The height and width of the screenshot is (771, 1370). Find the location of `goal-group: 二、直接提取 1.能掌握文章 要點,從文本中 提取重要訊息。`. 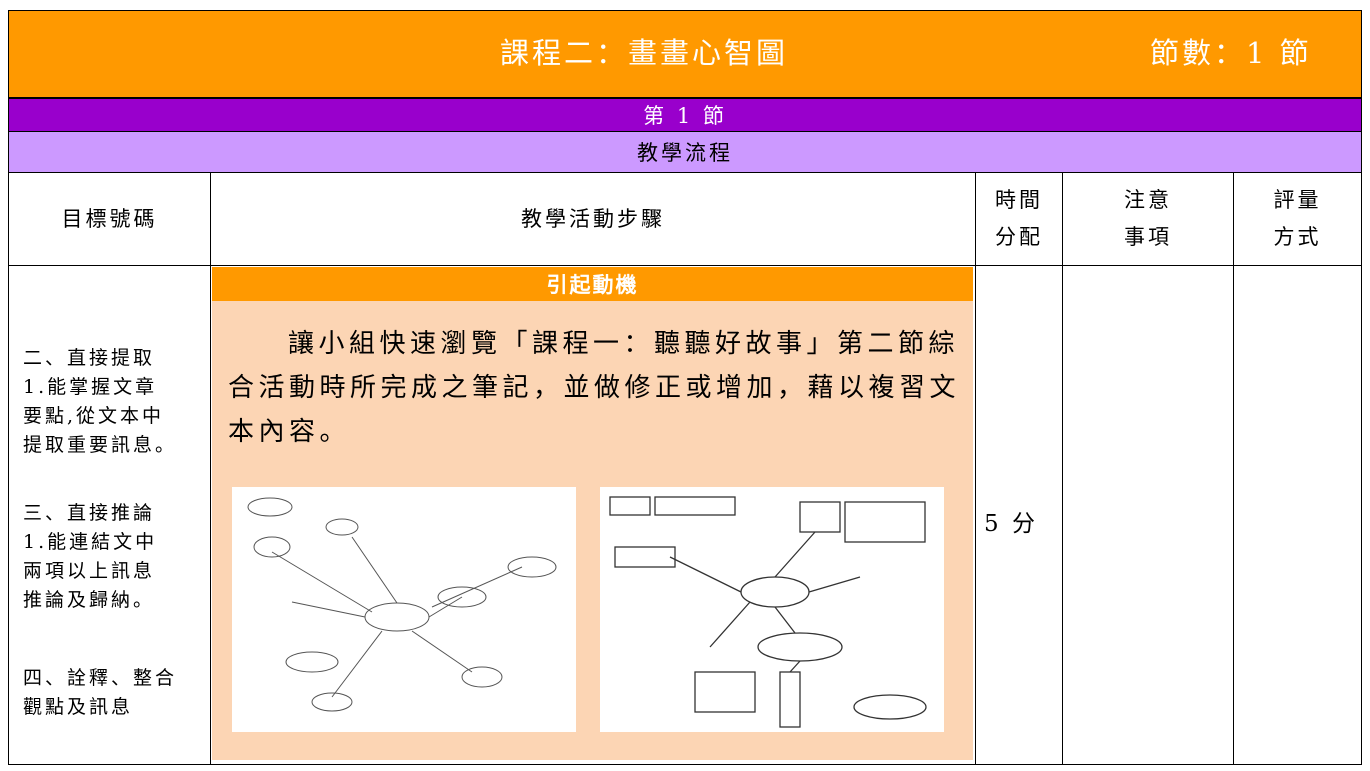

goal-group: 二、直接提取 1.能掌握文章 要點,從文本中 提取重要訊息。 is located at coordinates (100, 402).